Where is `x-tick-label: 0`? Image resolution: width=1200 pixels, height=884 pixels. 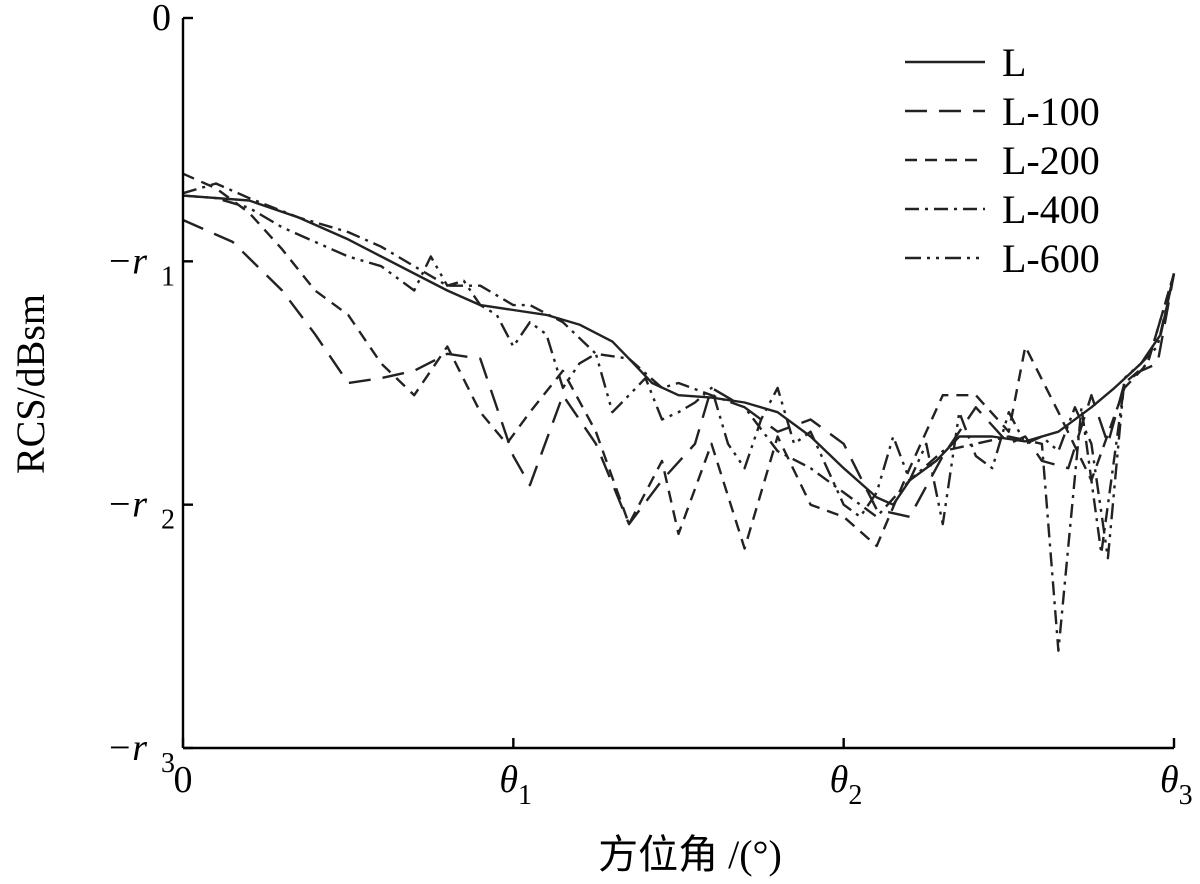 x-tick-label: 0 is located at coordinates (183, 780).